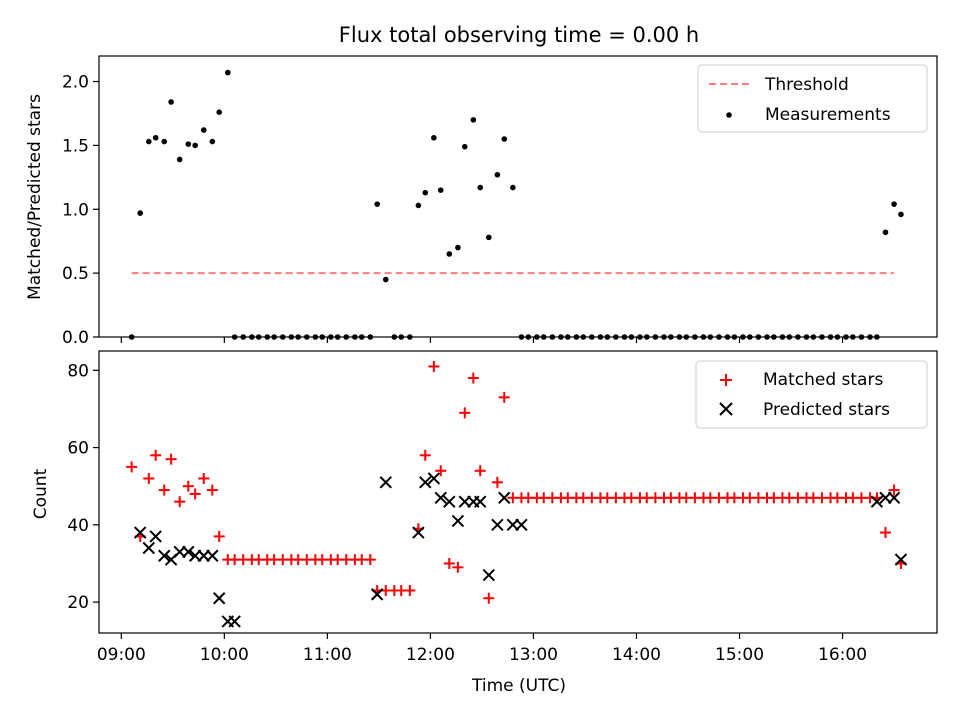 The height and width of the screenshot is (720, 960). I want to click on y-tick-label: 1.0, so click(75, 210).